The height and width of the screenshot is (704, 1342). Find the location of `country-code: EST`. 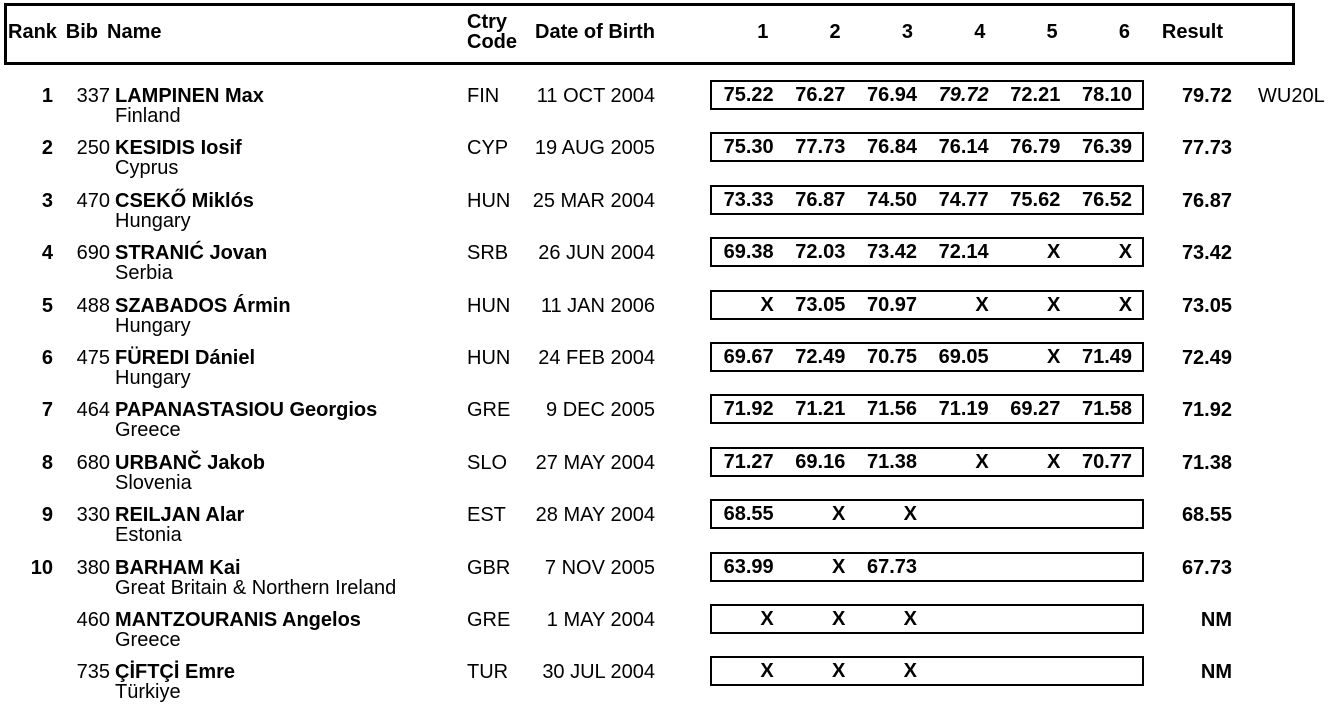

country-code: EST is located at coordinates (486, 515).